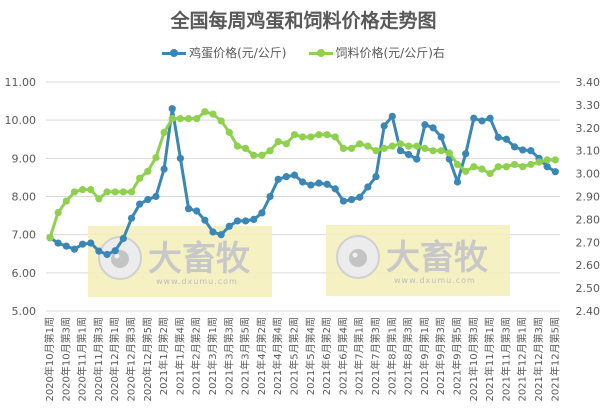 The image size is (607, 415). I want to click on legend-item-feed: 饲料价格(元/公斤)右, so click(376, 52).